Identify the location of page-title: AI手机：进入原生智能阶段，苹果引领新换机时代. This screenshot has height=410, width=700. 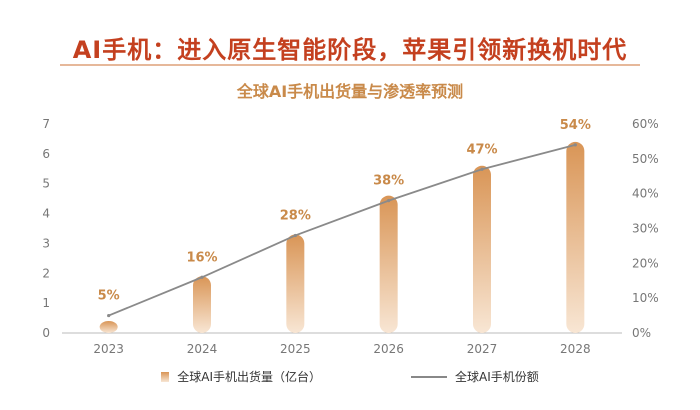
(350, 50).